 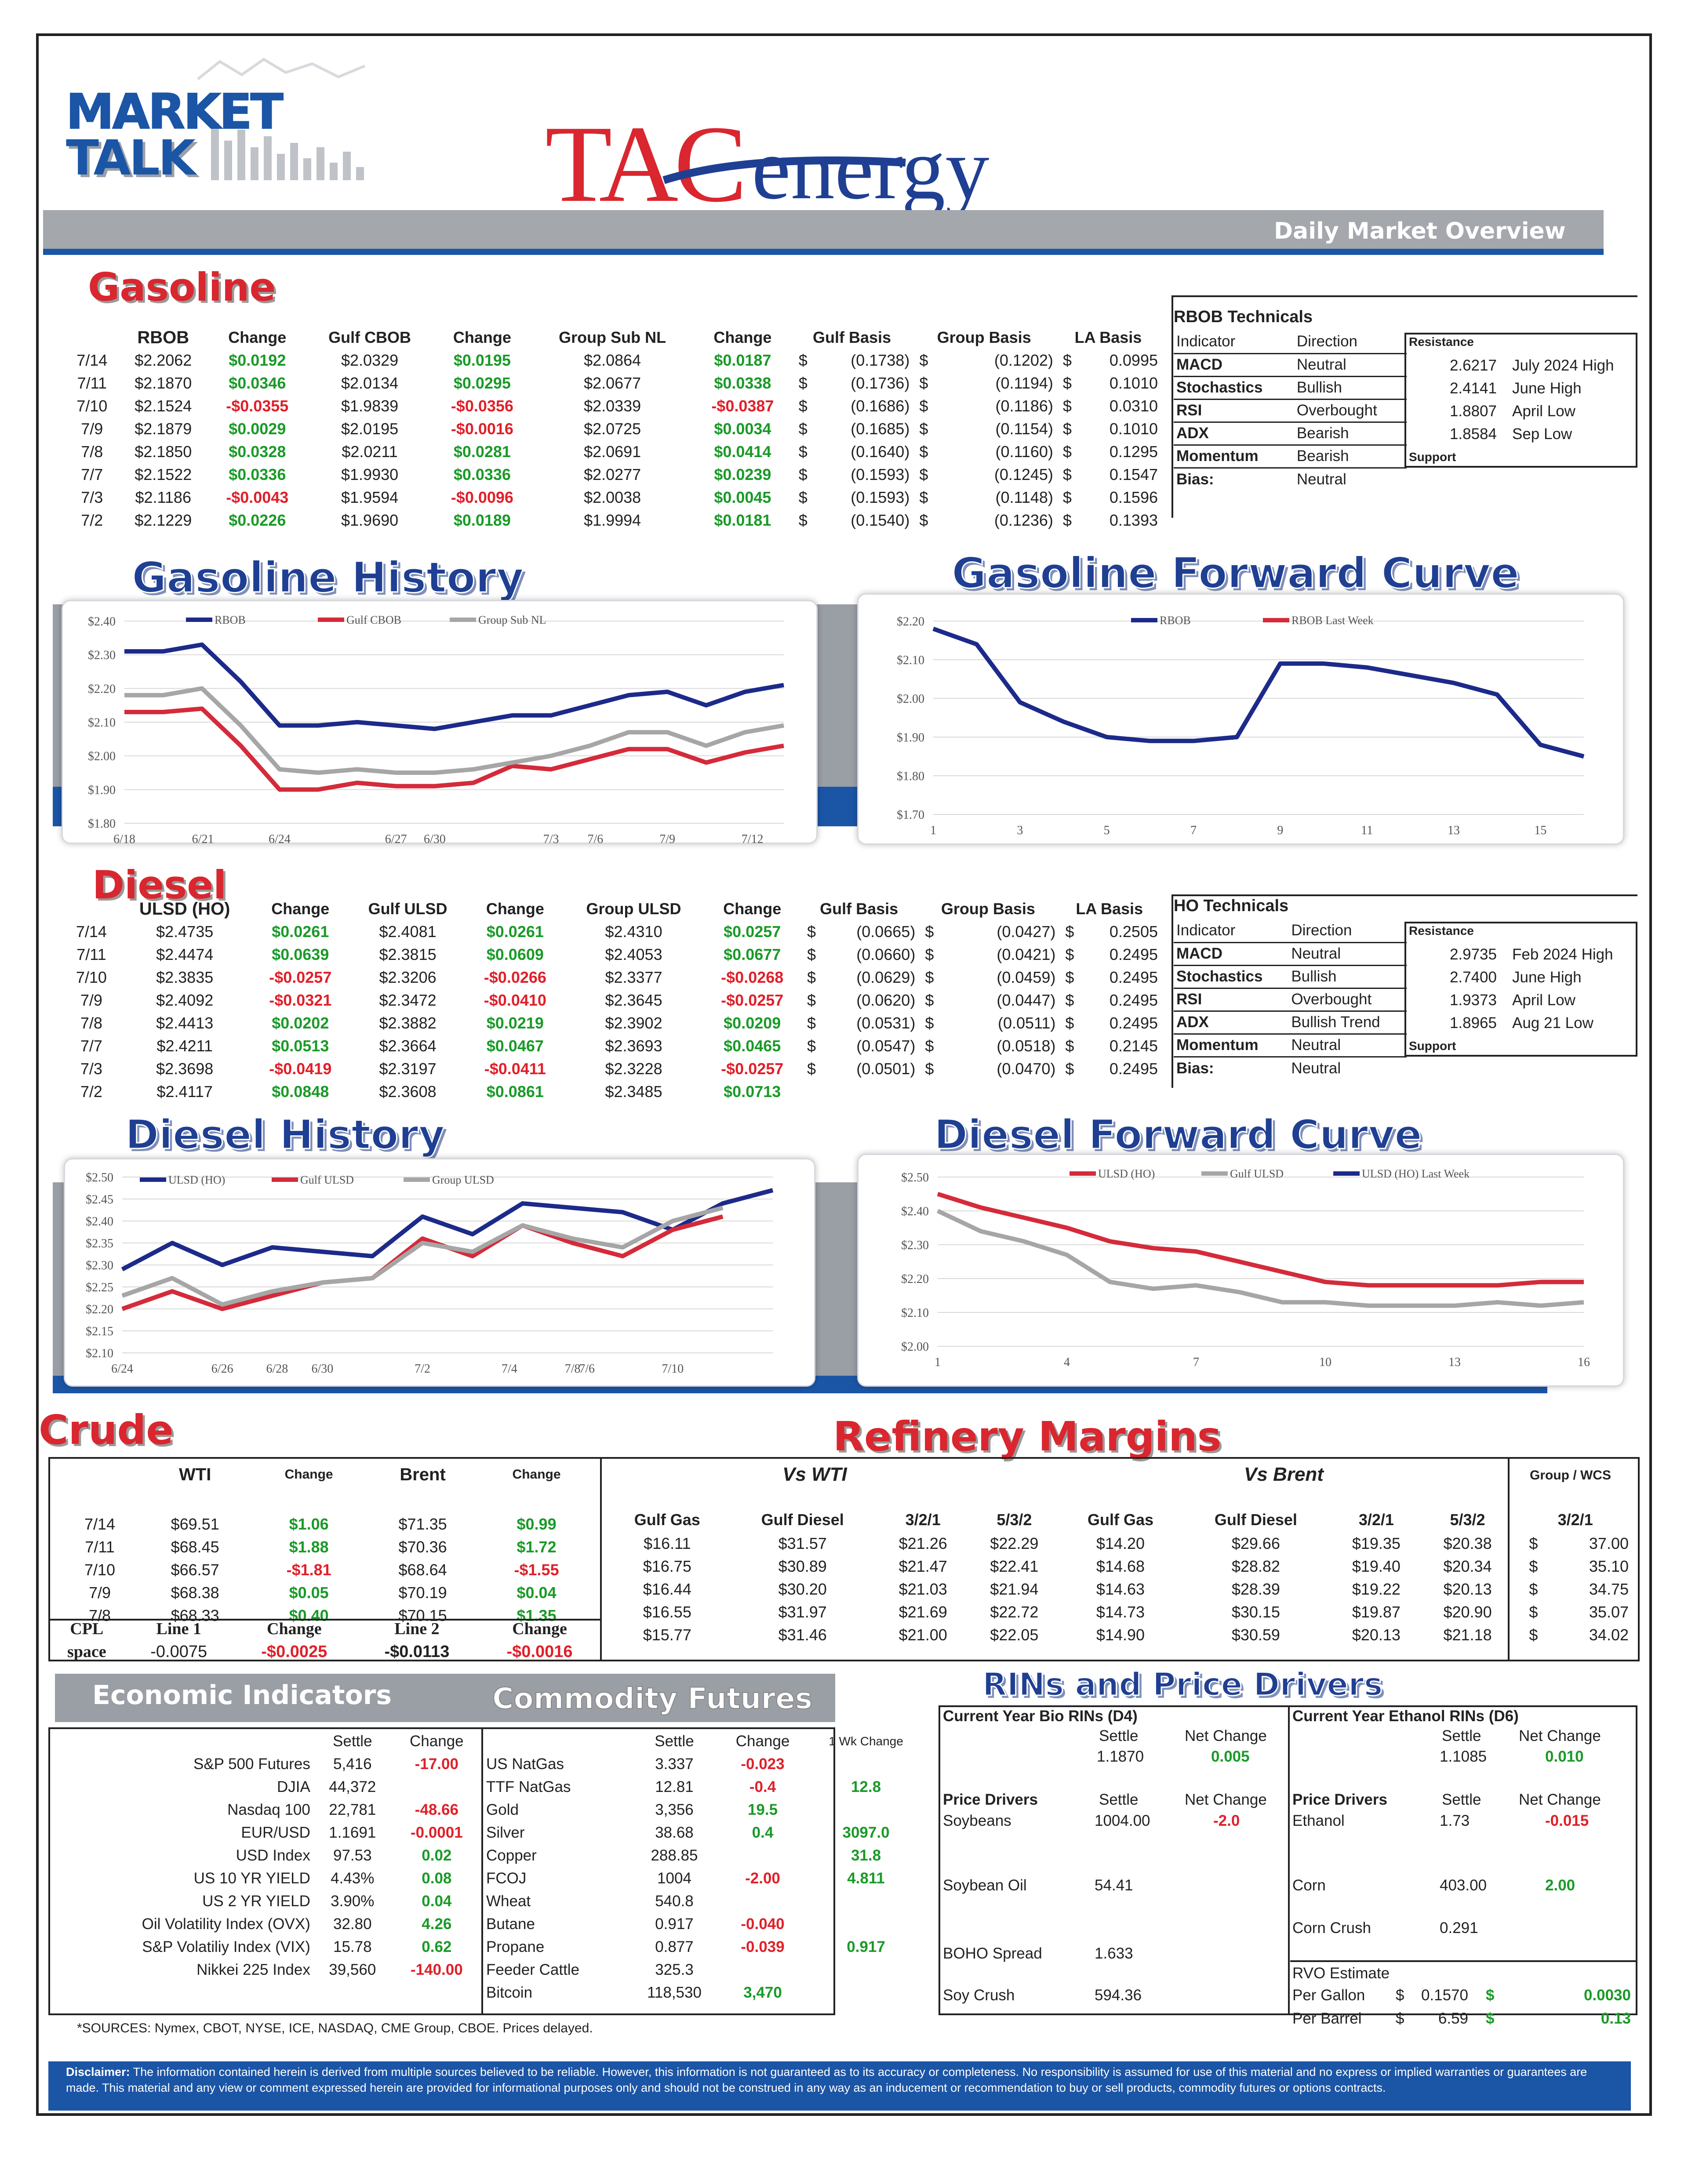 I want to click on margin-number: $28.82, so click(x=1255, y=1566).